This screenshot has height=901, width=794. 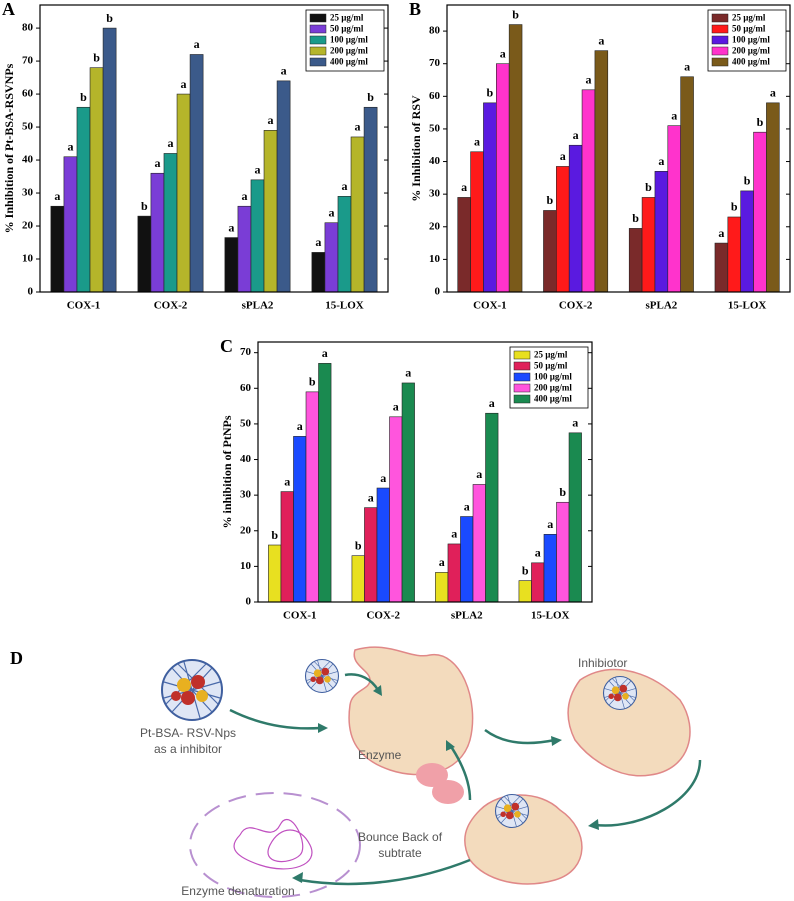 I want to click on y-tick-label: 20, so click(x=435, y=226).